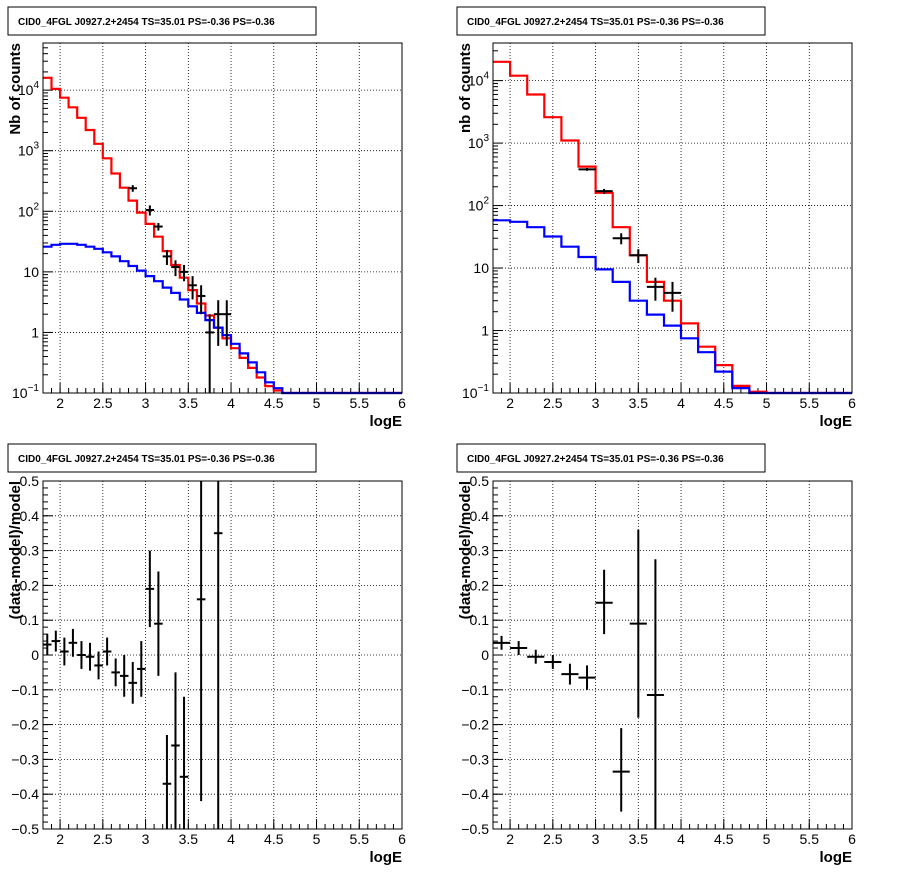 This screenshot has height=875, width=898. I want to click on y-tick-label: 0.1, so click(30, 620).